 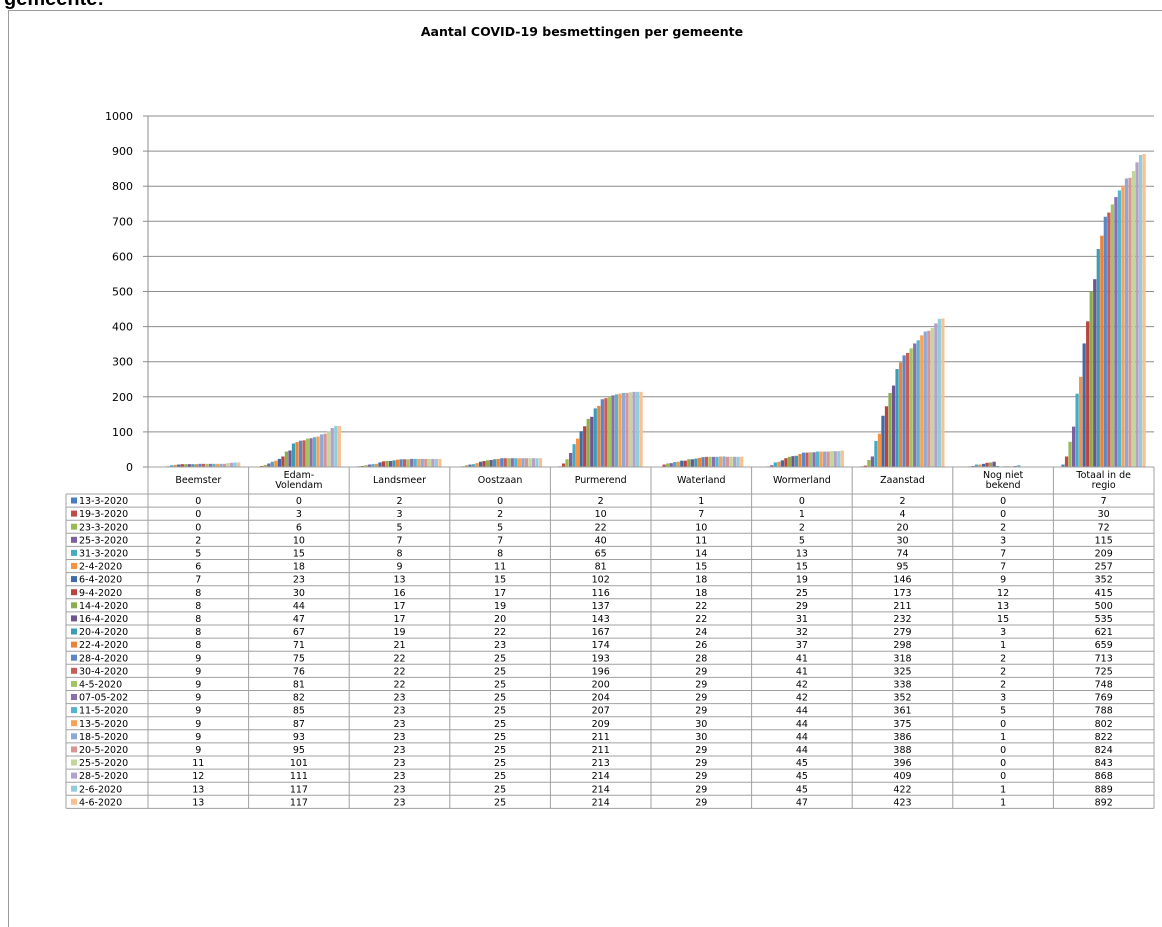 I want to click on data-label: 32, so click(x=802, y=632).